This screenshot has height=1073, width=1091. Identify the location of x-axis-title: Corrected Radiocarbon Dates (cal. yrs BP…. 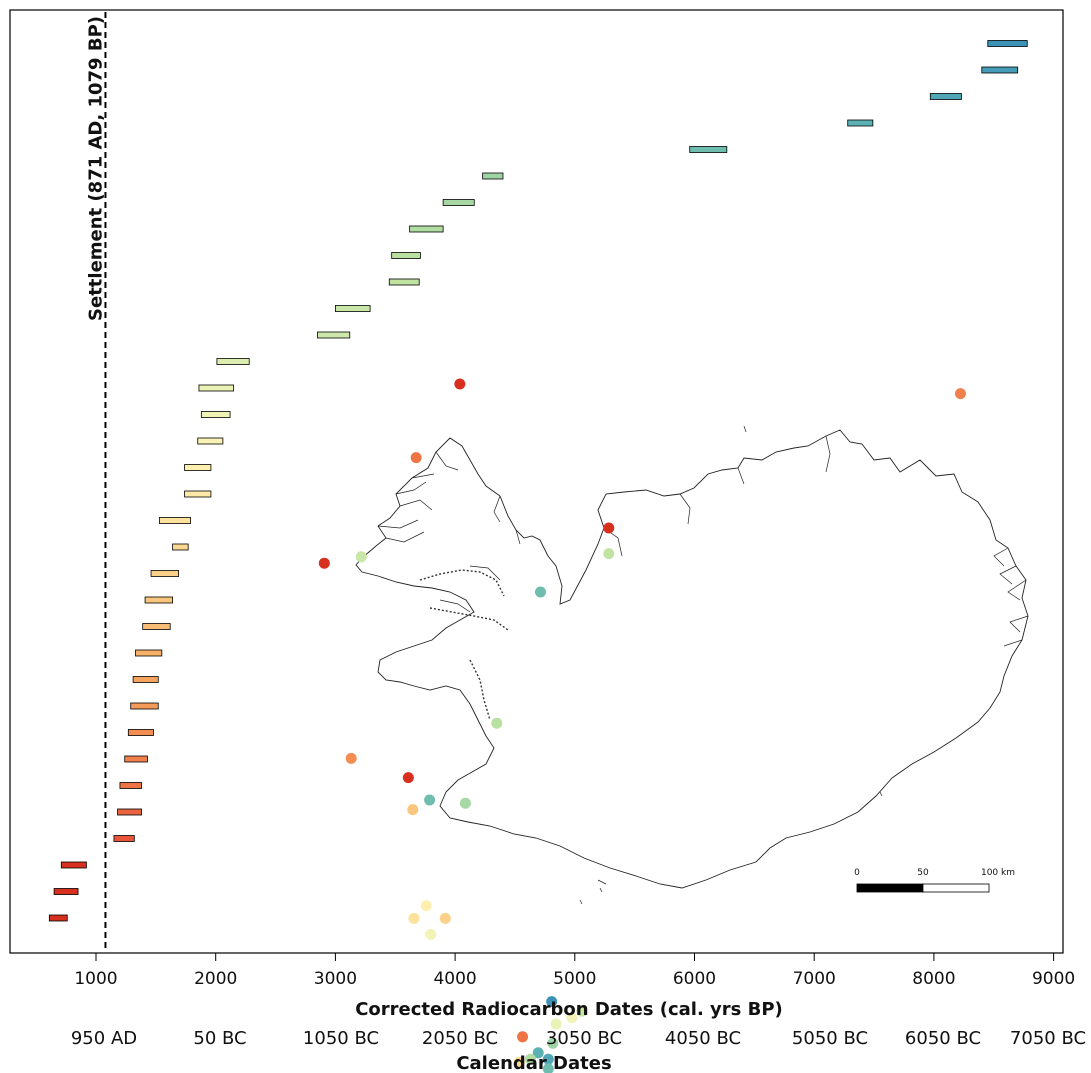
(569, 1009).